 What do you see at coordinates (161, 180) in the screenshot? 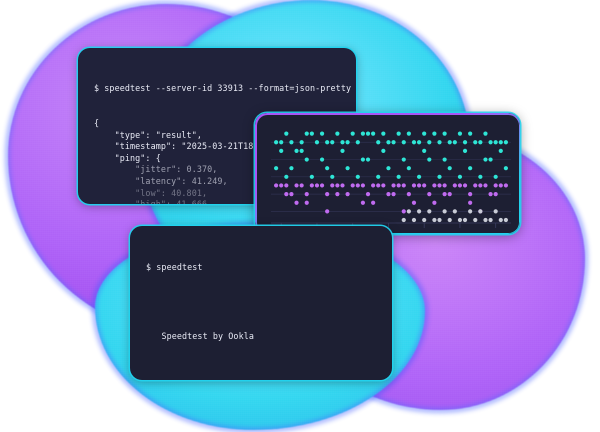
I see `json-line-5: "latency": 41.249,` at bounding box center [161, 180].